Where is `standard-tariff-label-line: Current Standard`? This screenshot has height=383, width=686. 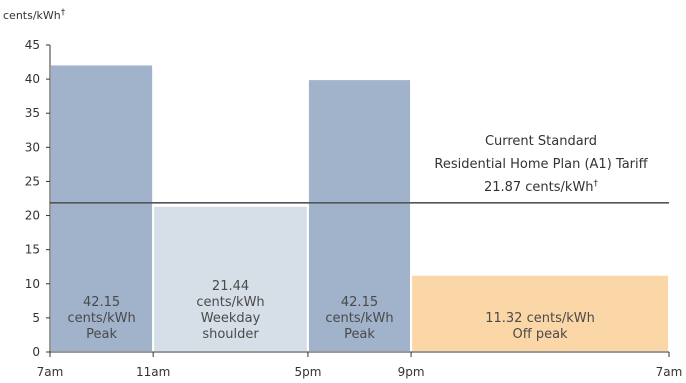 standard-tariff-label-line: Current Standard is located at coordinates (541, 141).